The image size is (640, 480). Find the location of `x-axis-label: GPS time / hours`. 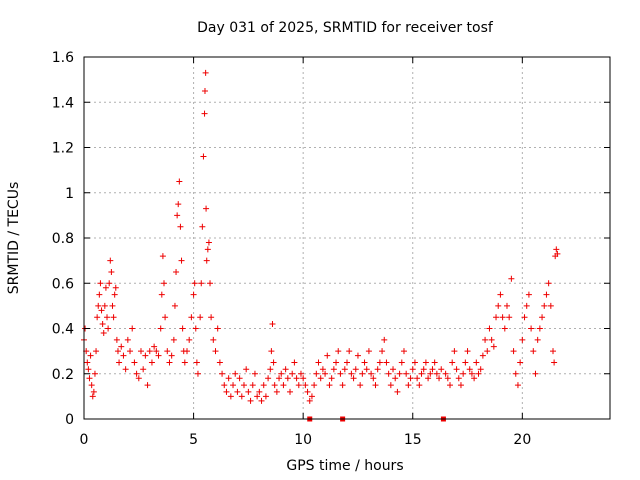

x-axis-label: GPS time / hours is located at coordinates (344, 466).